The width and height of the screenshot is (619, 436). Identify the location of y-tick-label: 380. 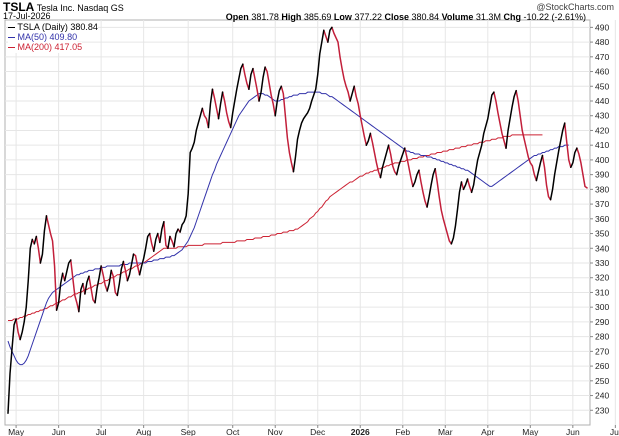
(602, 189).